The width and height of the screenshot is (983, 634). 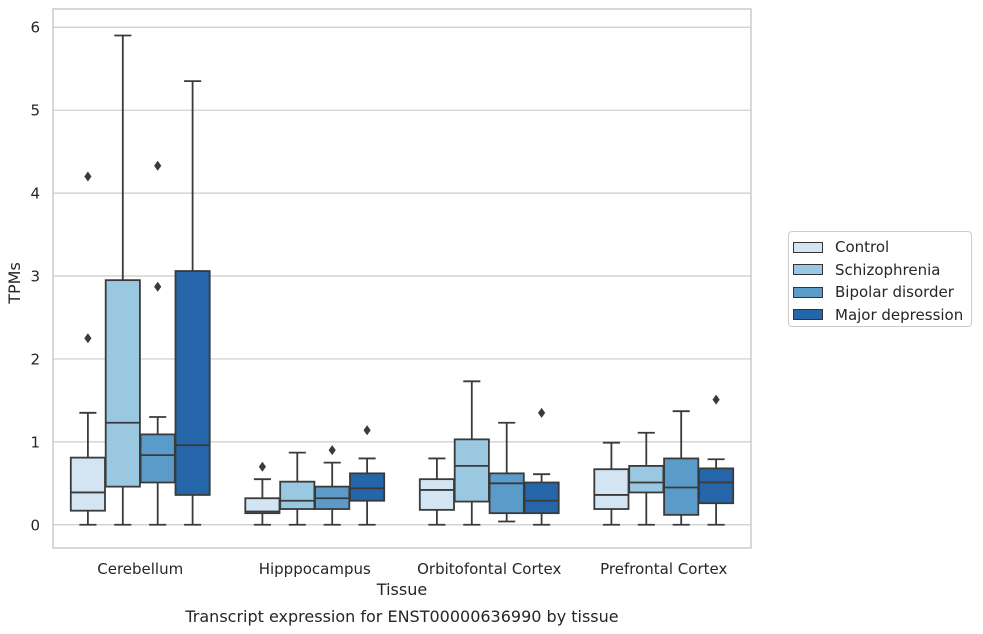 I want to click on y-tick-label: 4, so click(x=35, y=194).